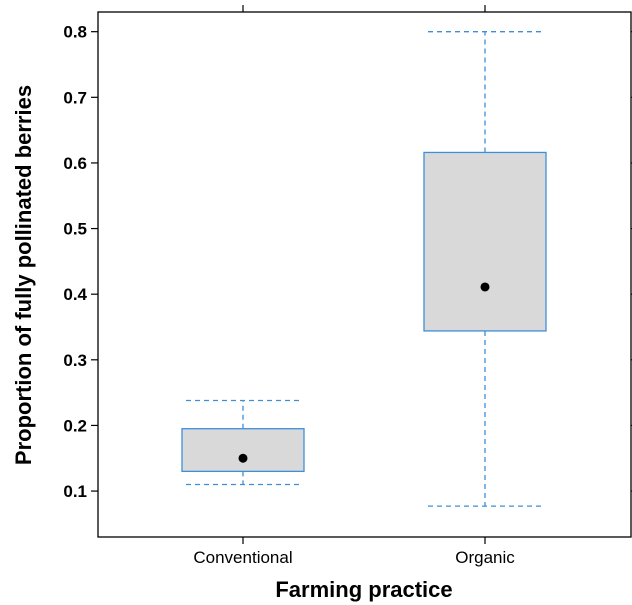  Describe the element at coordinates (485, 557) in the screenshot. I see `x-tick-label: Organic` at that location.